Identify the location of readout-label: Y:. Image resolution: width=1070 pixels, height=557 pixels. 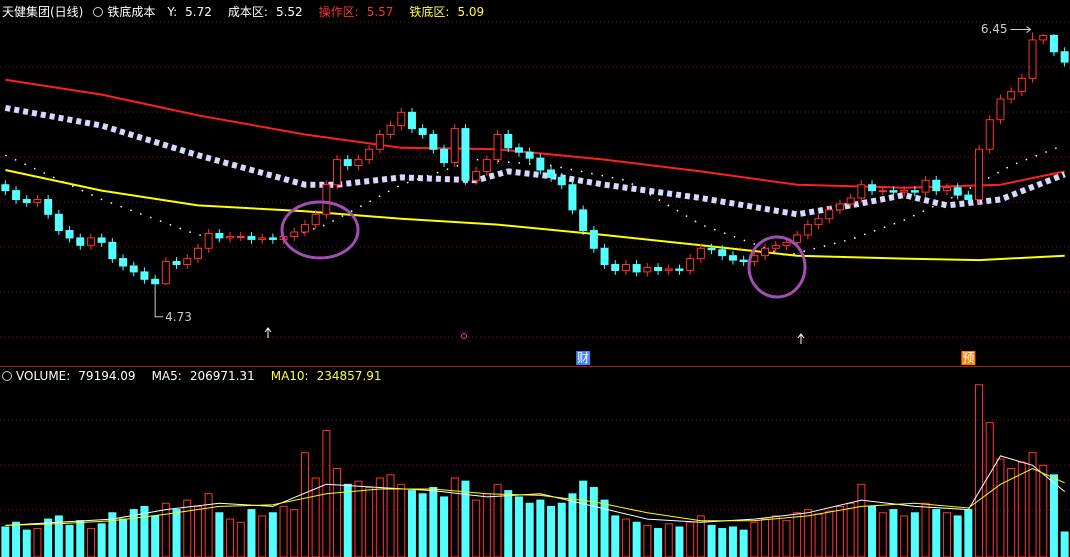
(172, 12).